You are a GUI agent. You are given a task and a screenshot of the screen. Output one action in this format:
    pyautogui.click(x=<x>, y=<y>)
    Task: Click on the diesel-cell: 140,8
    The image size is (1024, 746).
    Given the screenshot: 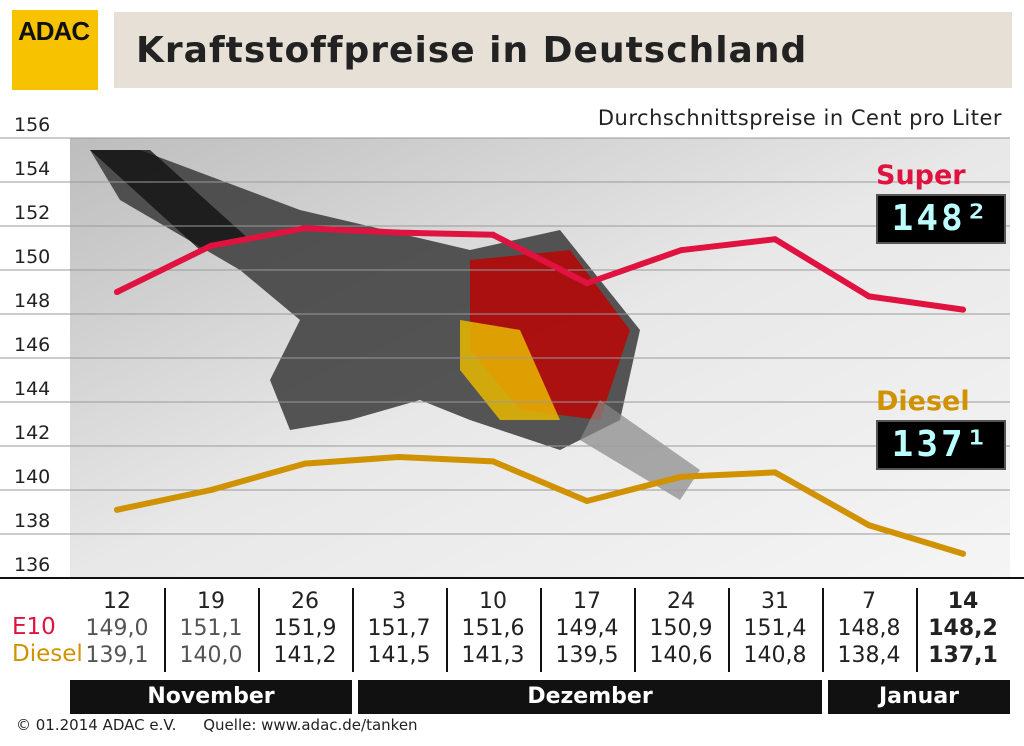 What is the action you would take?
    pyautogui.click(x=775, y=655)
    